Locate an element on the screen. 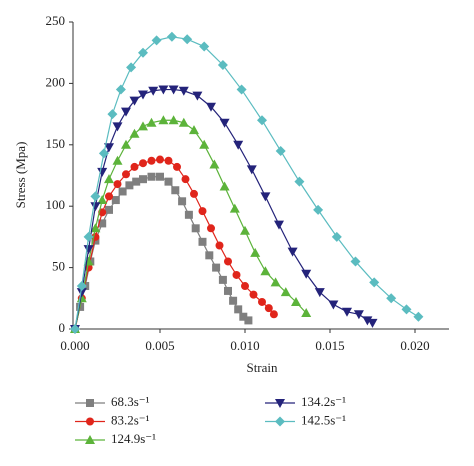  x-tick-label: 0.015 is located at coordinates (329, 345).